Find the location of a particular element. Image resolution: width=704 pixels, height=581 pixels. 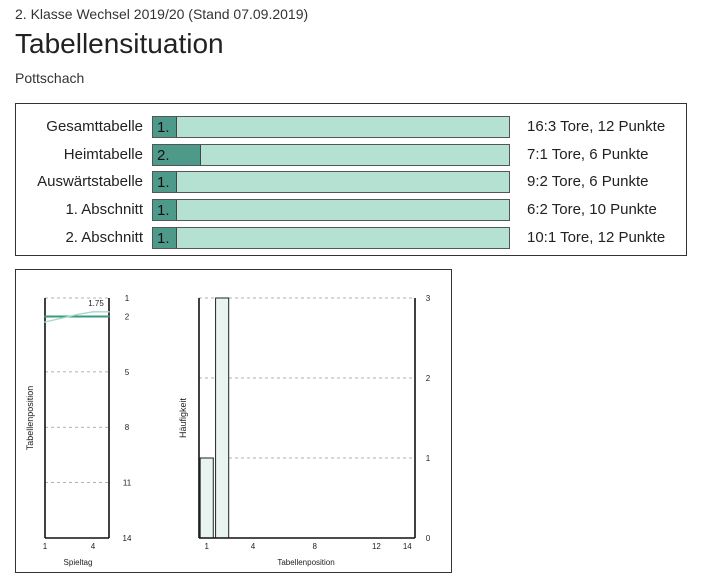

x-tick-label: 8 is located at coordinates (314, 546).